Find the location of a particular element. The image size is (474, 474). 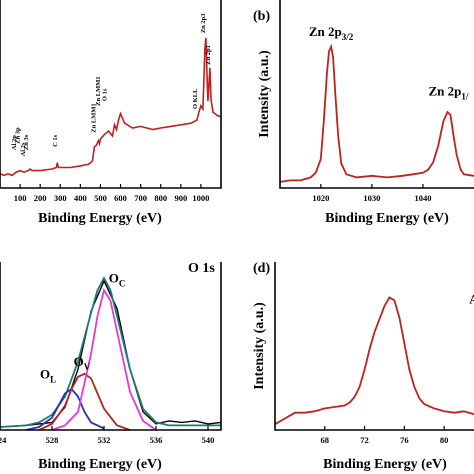

panel-a-peak-label: Al 2s is located at coordinates (23, 149).